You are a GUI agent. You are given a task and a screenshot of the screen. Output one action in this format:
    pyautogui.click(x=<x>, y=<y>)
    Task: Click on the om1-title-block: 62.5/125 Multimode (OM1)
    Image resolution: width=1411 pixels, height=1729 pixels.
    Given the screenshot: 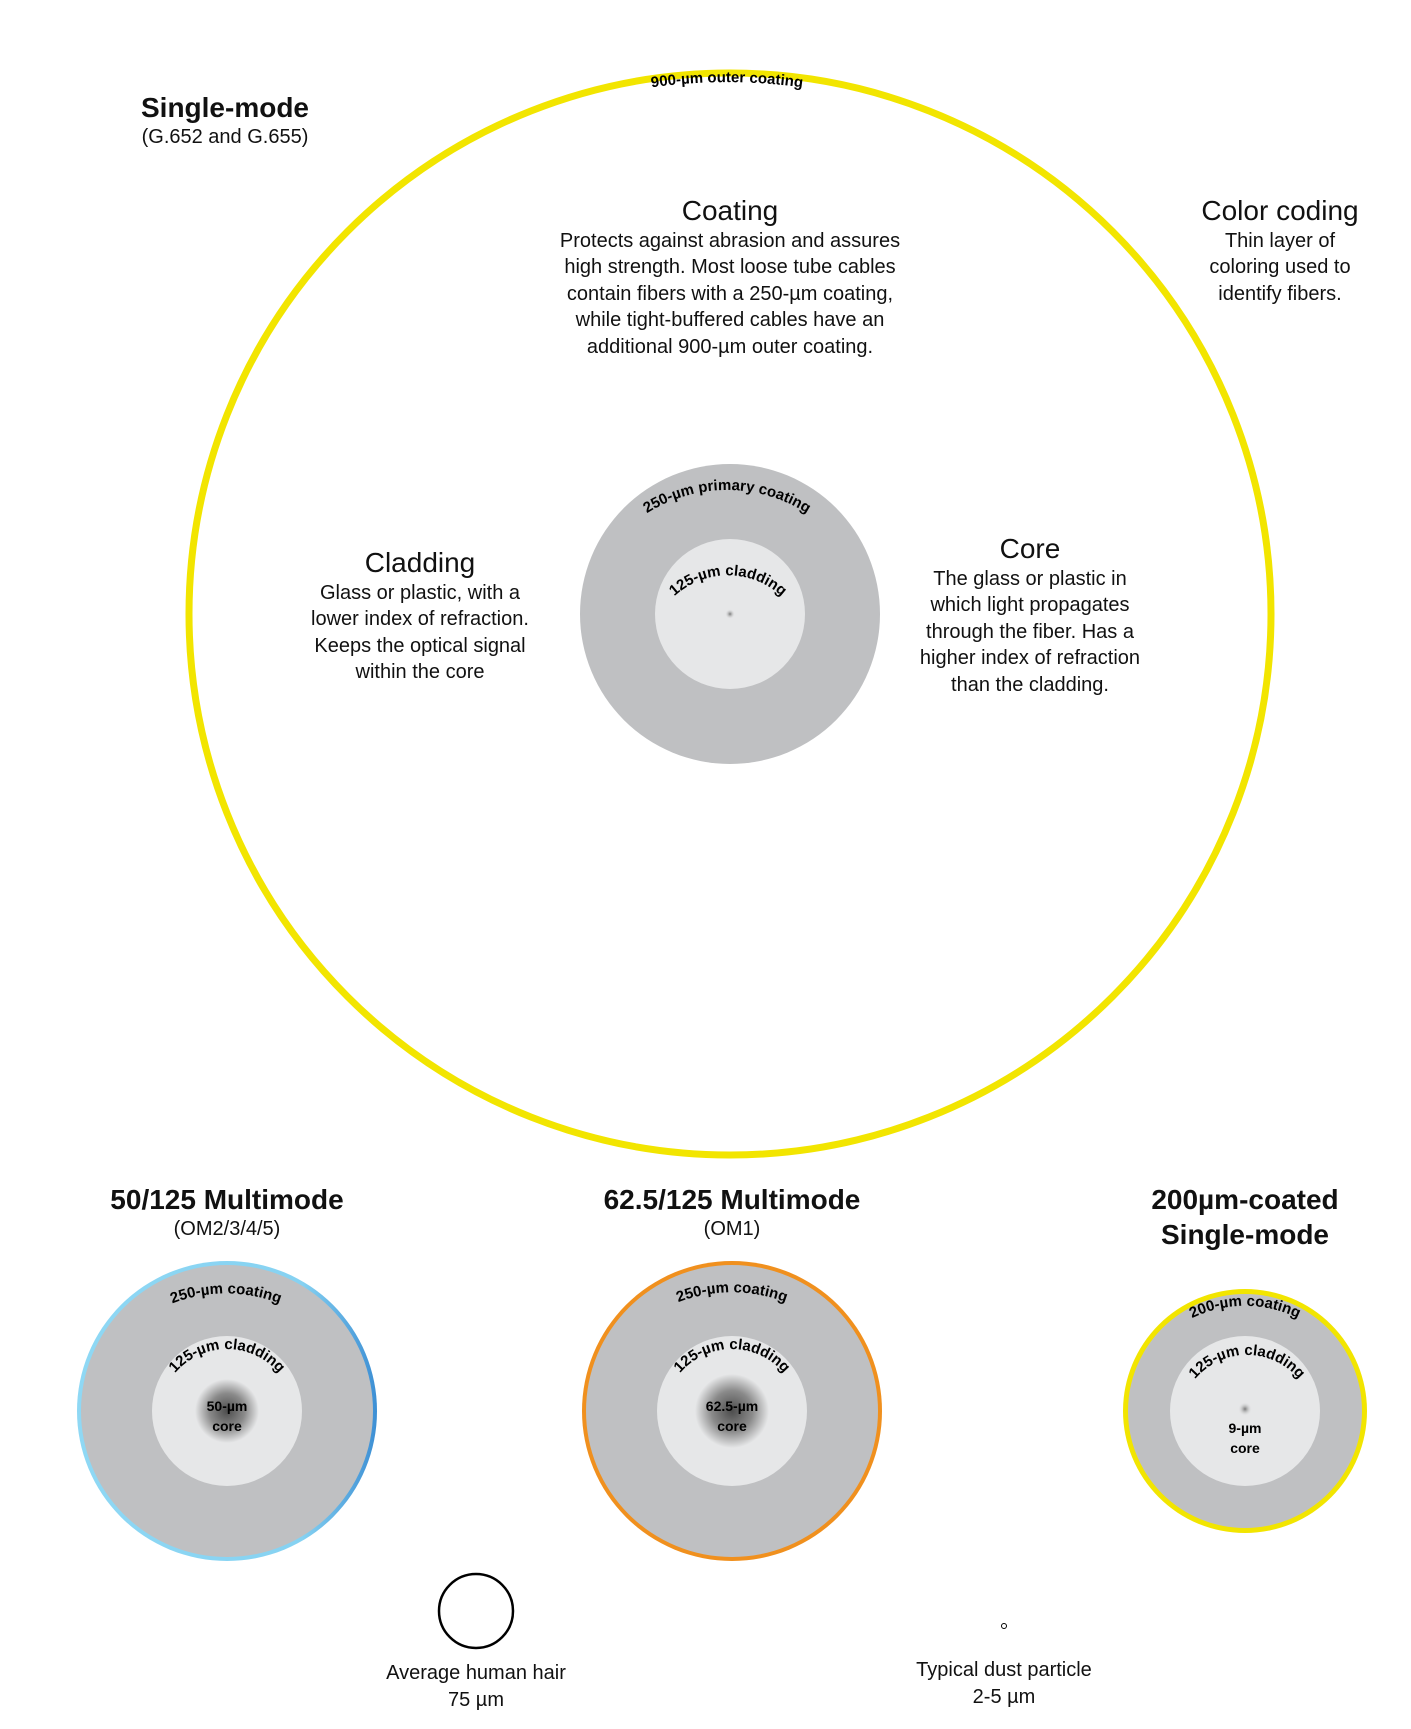 What is the action you would take?
    pyautogui.click(x=732, y=1211)
    